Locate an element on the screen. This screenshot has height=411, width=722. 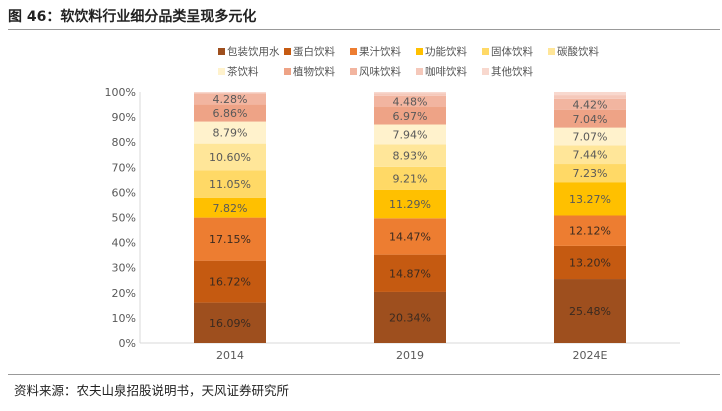
legend-item: 其他饮料 is located at coordinates (515, 74).